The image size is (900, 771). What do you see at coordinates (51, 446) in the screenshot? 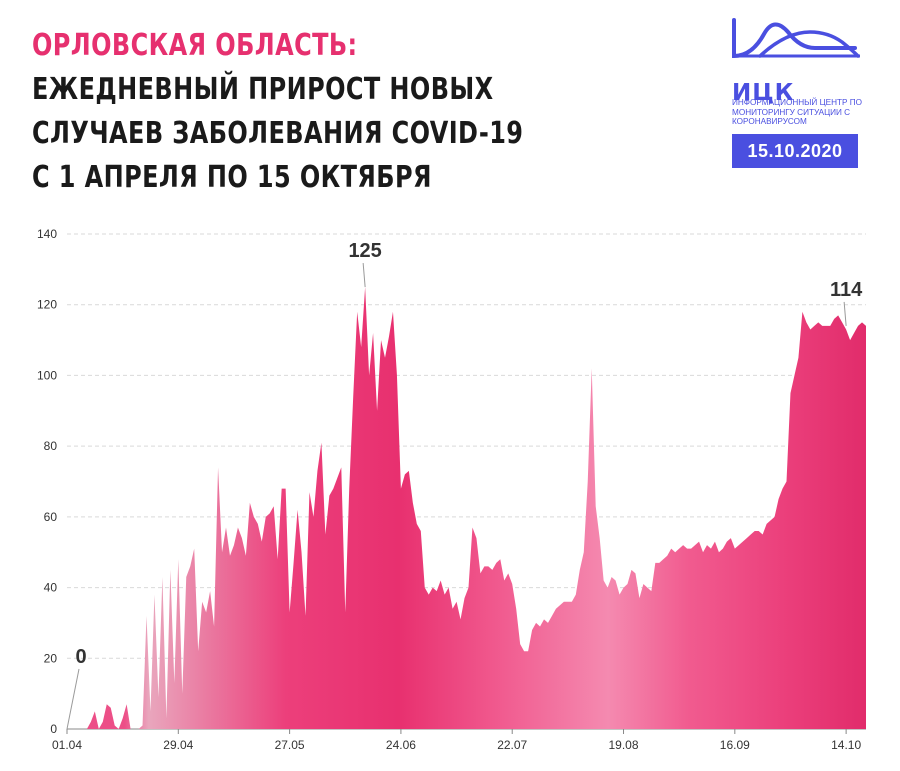
I see `y-tick-label: 80` at bounding box center [51, 446].